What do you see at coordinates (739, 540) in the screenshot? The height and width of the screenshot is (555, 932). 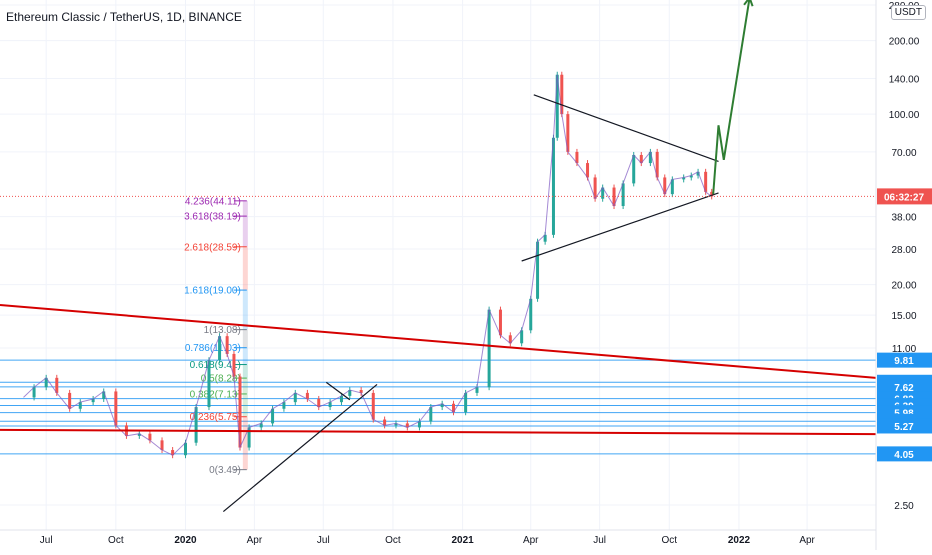 I see `x-tick-label: 2022` at bounding box center [739, 540].